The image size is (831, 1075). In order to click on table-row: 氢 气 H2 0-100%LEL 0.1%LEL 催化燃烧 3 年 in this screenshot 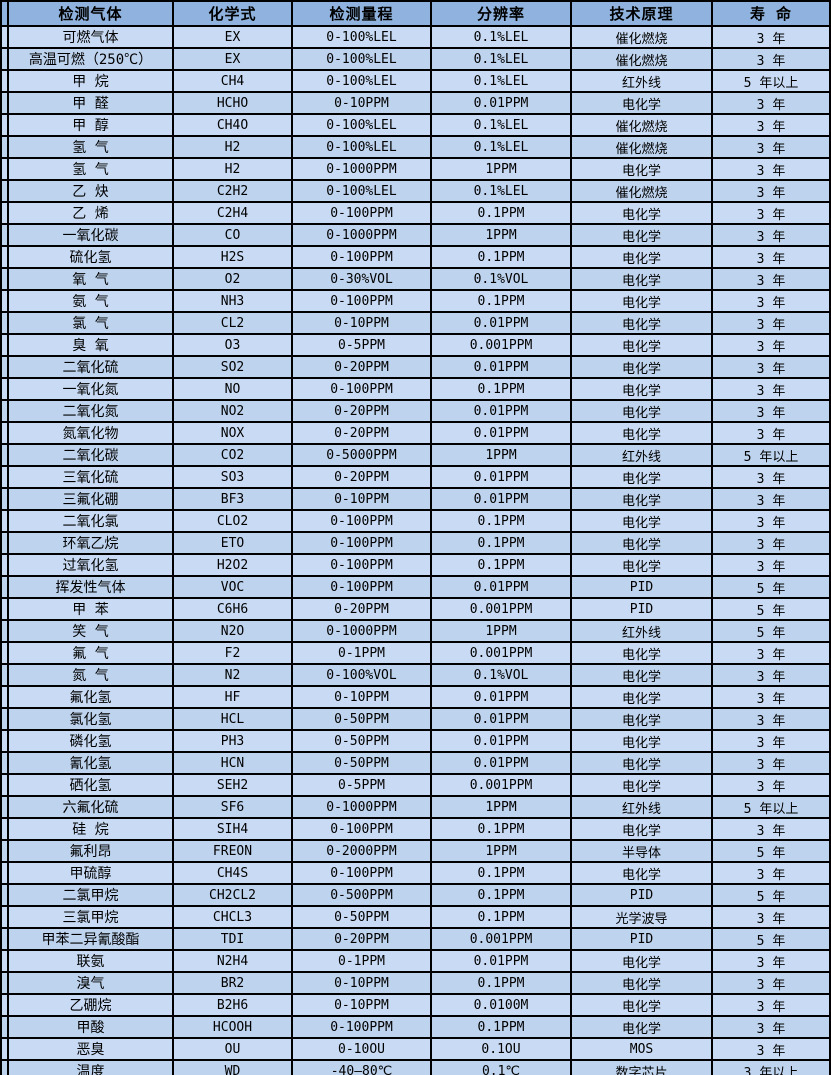, I will do `click(415, 147)`.